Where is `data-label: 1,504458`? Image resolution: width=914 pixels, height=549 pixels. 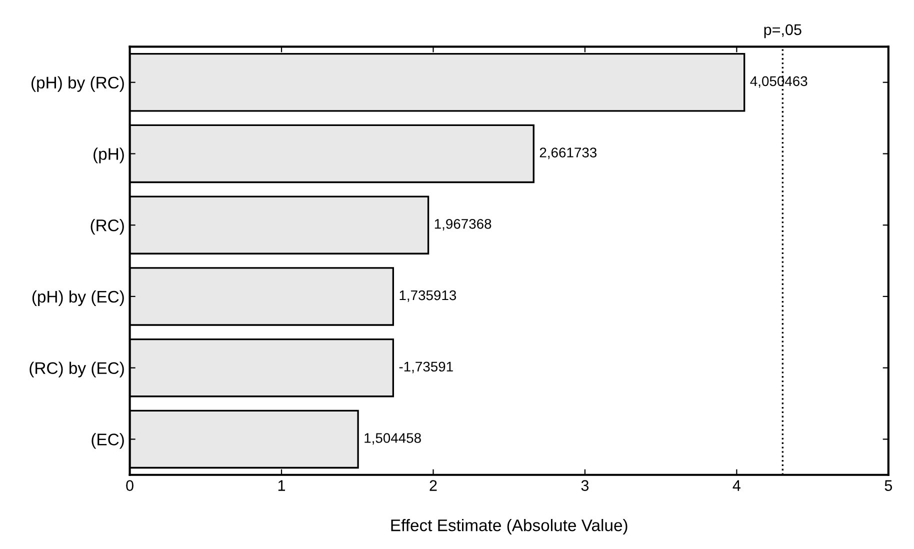
data-label: 1,504458 is located at coordinates (392, 439).